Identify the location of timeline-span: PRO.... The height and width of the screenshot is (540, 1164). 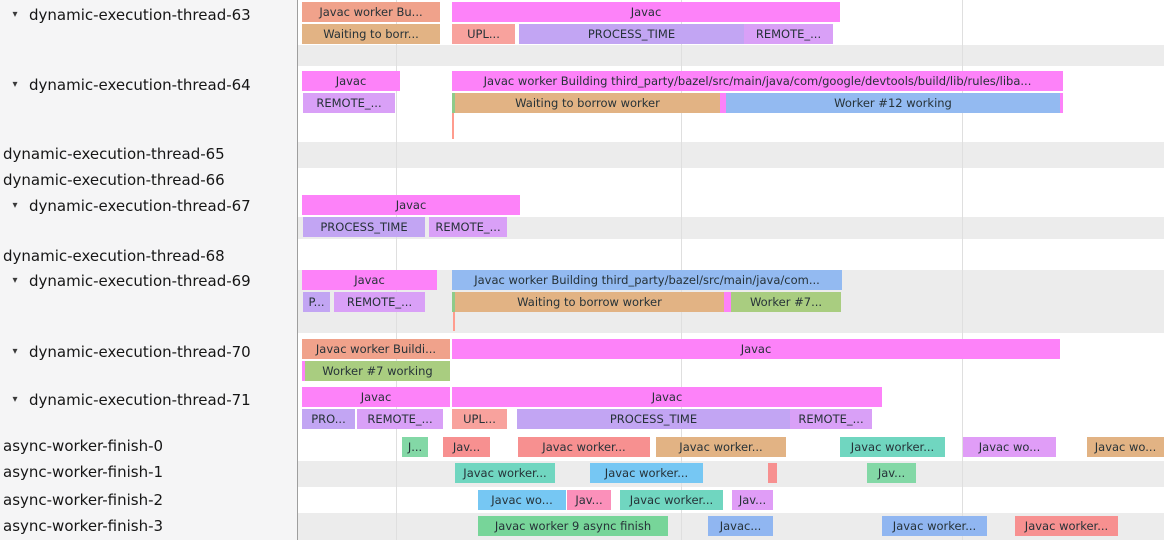
(328, 419).